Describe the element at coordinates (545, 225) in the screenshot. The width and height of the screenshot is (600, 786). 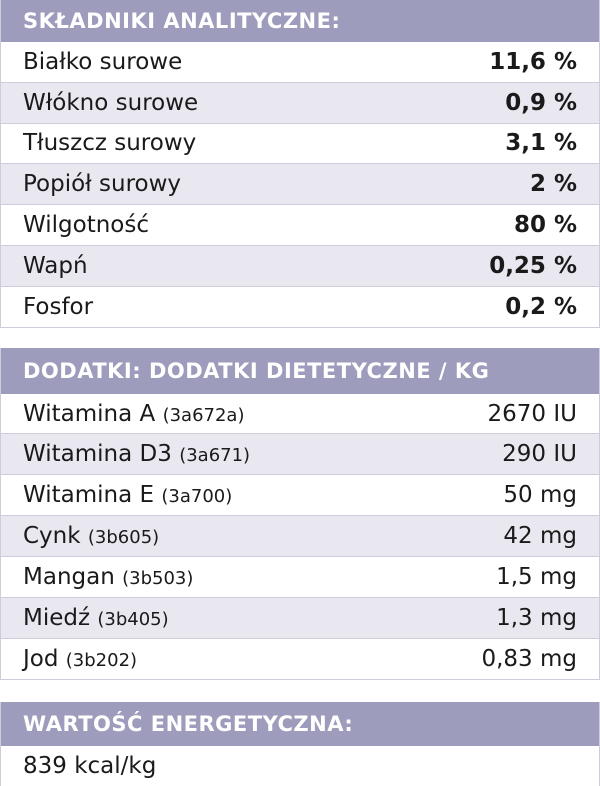
I see `nutrient-value: 80 %` at that location.